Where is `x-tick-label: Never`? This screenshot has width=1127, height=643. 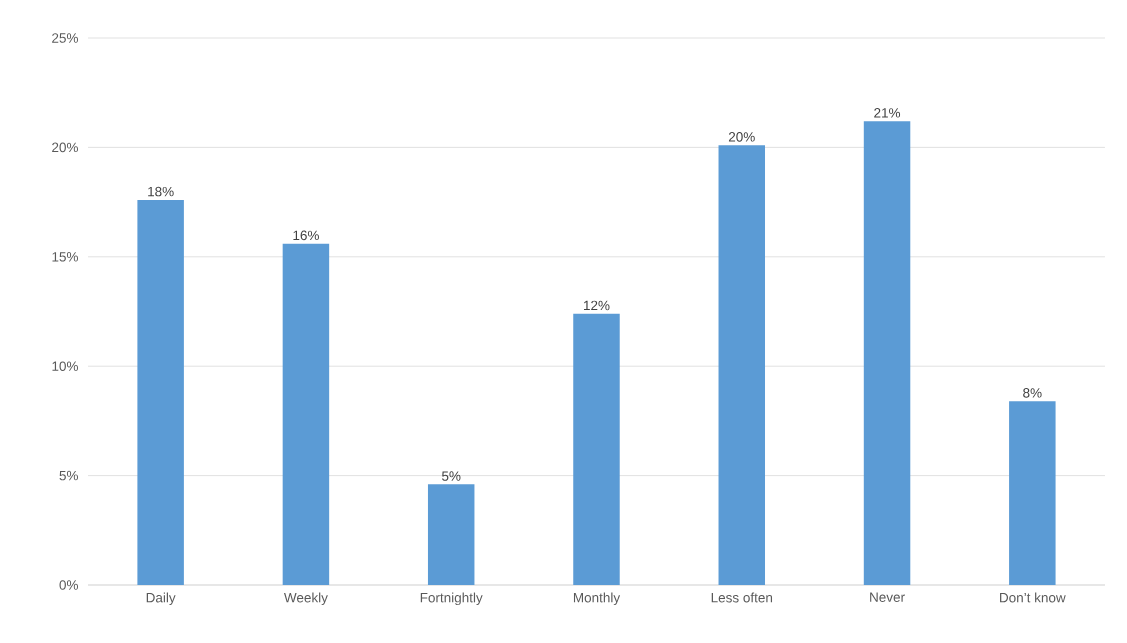
x-tick-label: Never is located at coordinates (887, 597).